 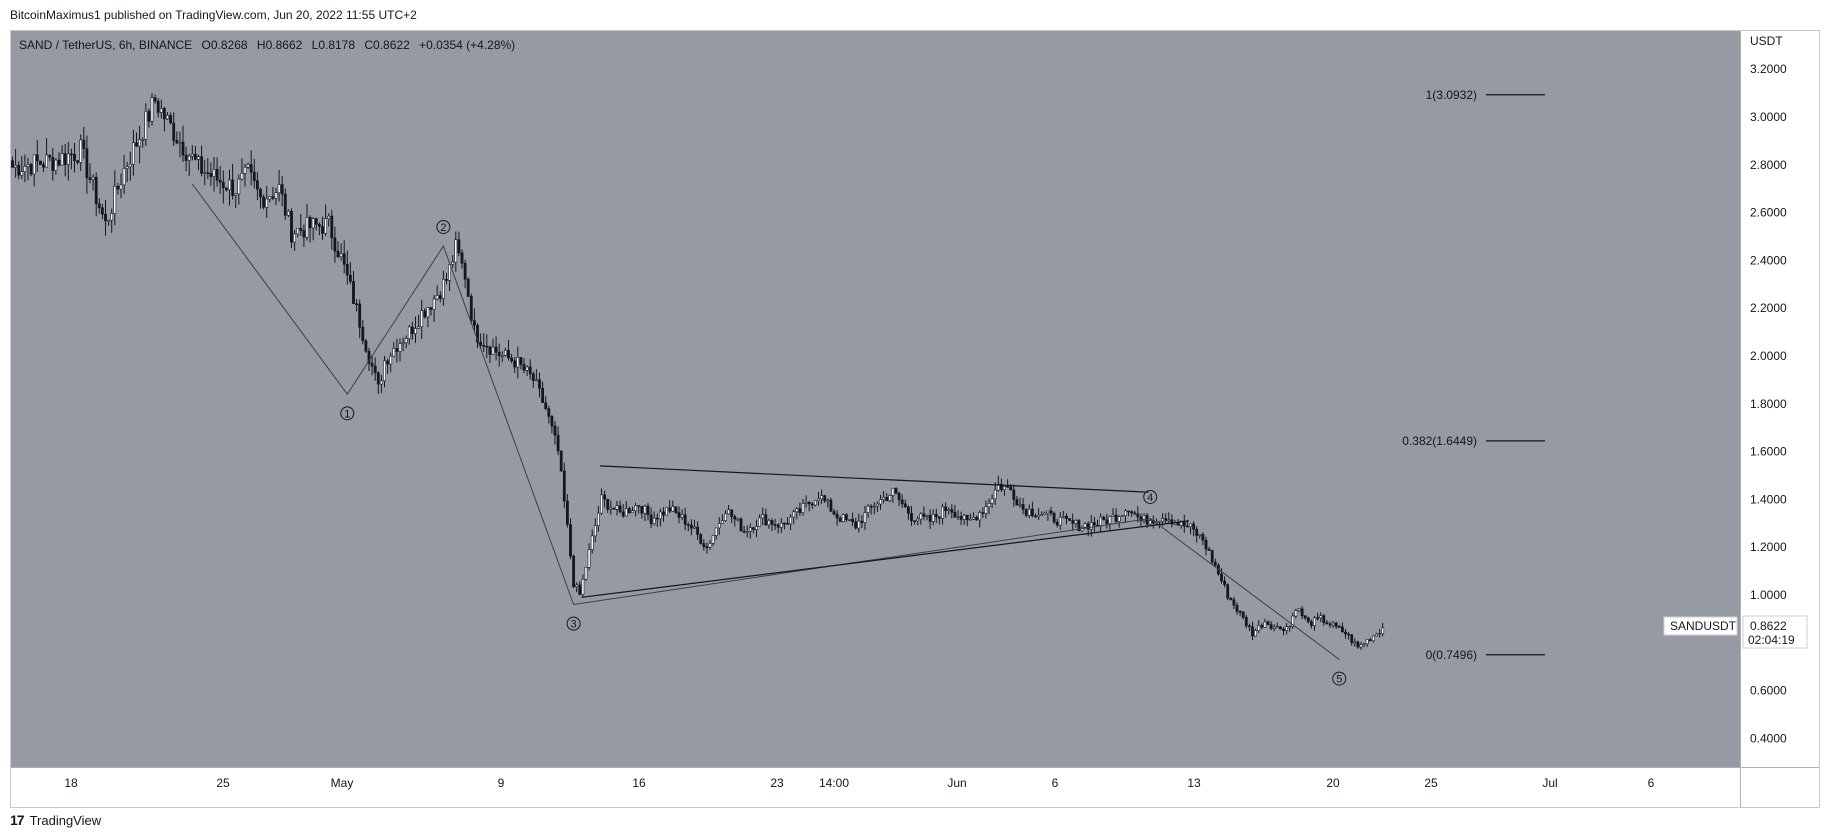 What do you see at coordinates (1768, 738) in the screenshot?
I see `price-tick-label: 0.4000` at bounding box center [1768, 738].